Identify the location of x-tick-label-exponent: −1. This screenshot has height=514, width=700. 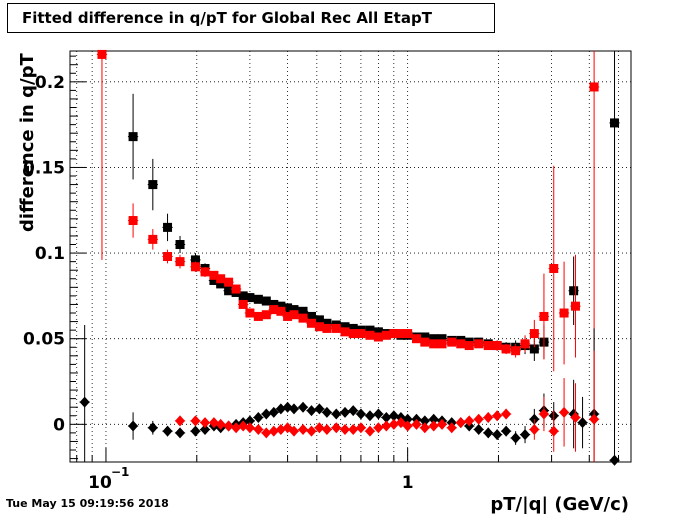
(120, 472).